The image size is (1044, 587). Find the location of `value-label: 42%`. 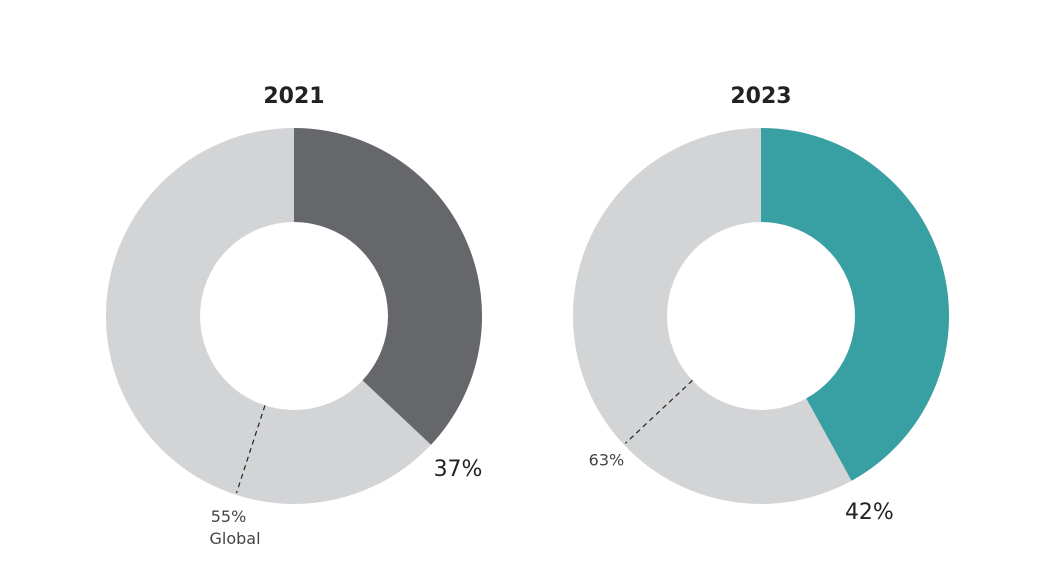

value-label: 42% is located at coordinates (869, 512).